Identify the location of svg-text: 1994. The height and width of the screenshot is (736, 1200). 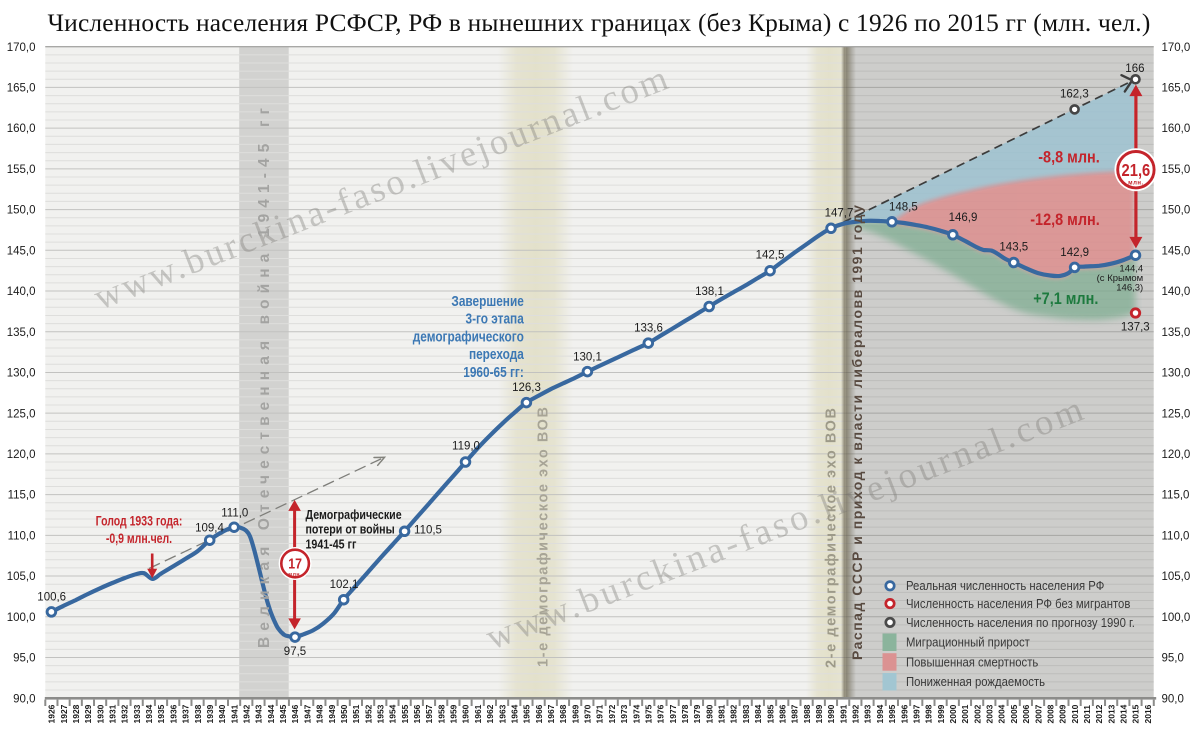
(880, 713).